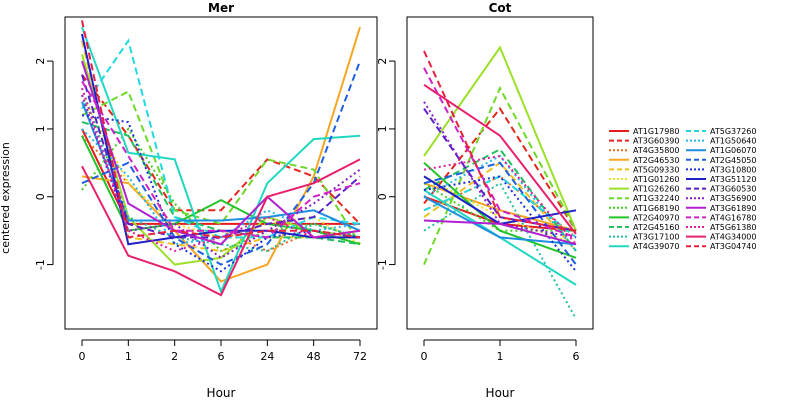 The height and width of the screenshot is (404, 800). What do you see at coordinates (6, 198) in the screenshot?
I see `y-axis-label: centered expression` at bounding box center [6, 198].